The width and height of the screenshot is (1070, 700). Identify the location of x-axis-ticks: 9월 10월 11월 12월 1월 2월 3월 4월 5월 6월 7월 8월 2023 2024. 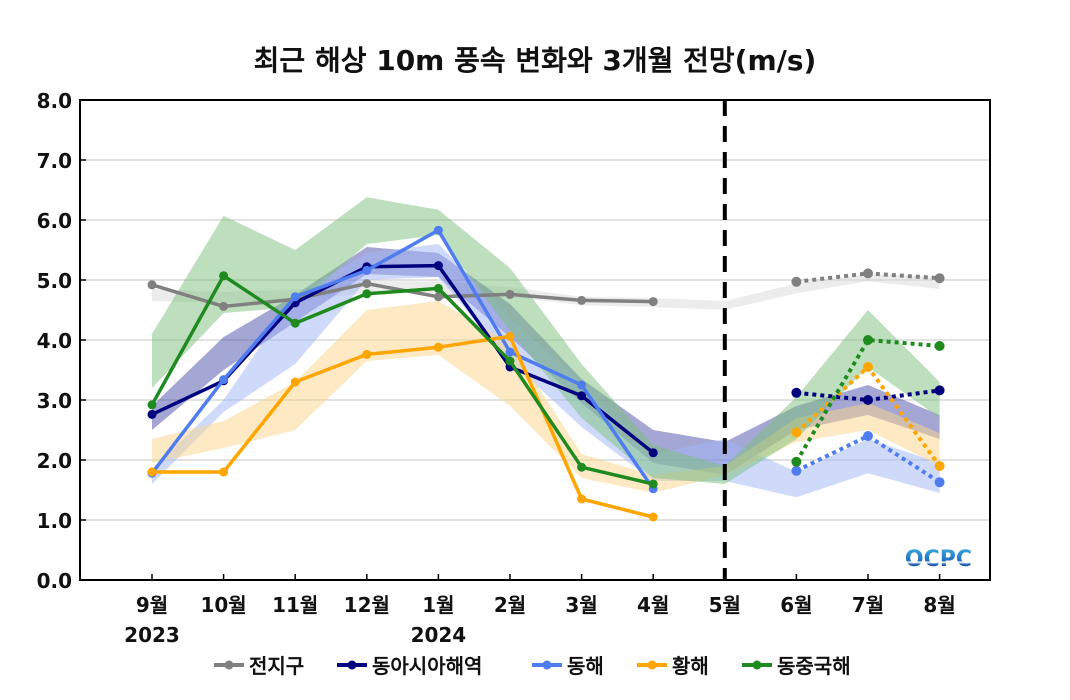
(540, 610).